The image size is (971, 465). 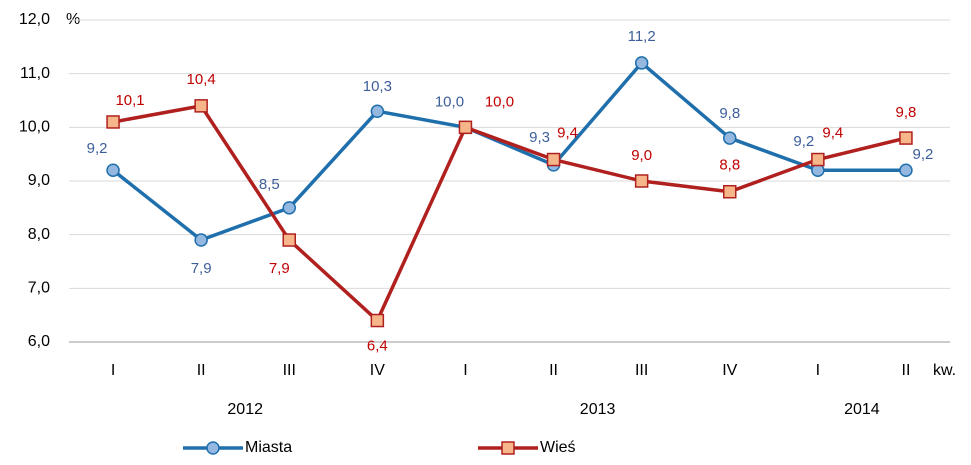 What do you see at coordinates (377, 346) in the screenshot?
I see `value-label: 6,4` at bounding box center [377, 346].